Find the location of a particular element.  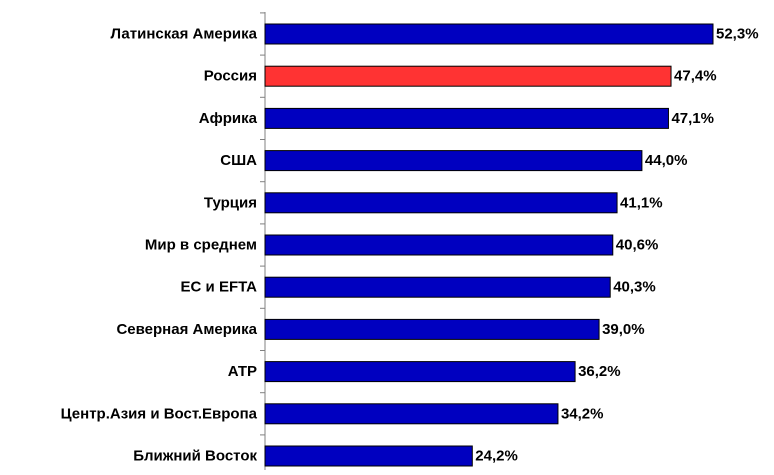

category-label: Африка is located at coordinates (228, 118).